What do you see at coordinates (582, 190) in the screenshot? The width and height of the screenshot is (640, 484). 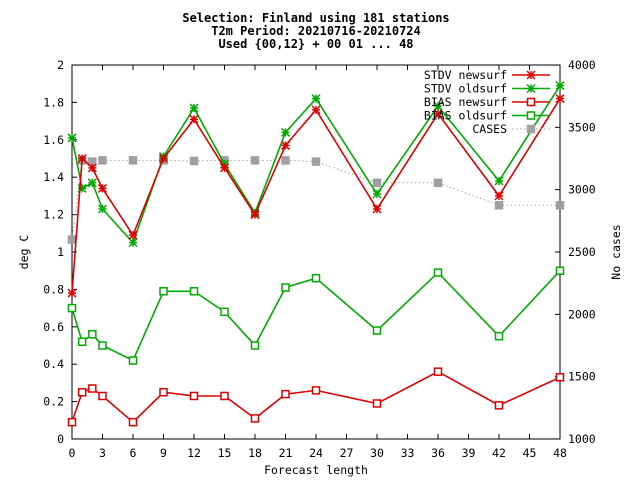 I see `y2-tick-label: 3000` at bounding box center [582, 190].